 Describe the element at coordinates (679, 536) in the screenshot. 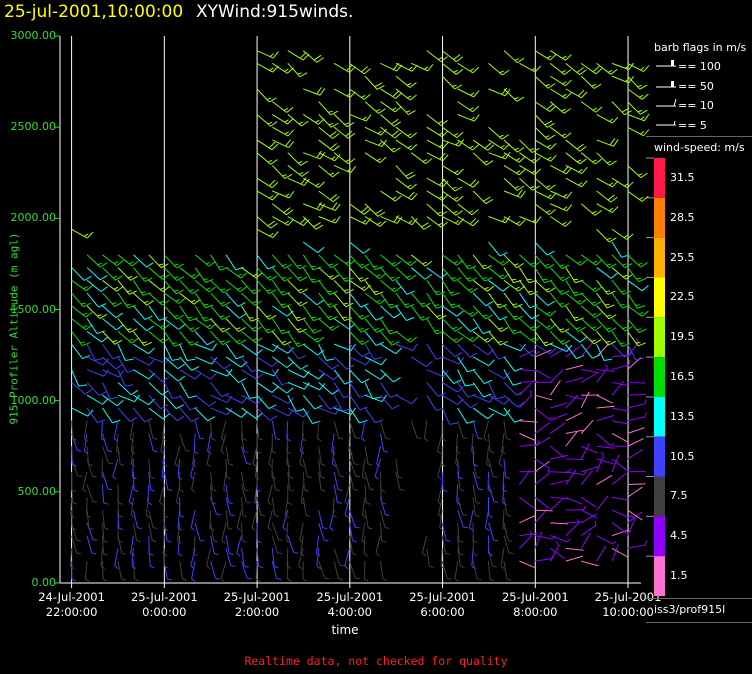

I see `scale-label: 4.5` at that location.